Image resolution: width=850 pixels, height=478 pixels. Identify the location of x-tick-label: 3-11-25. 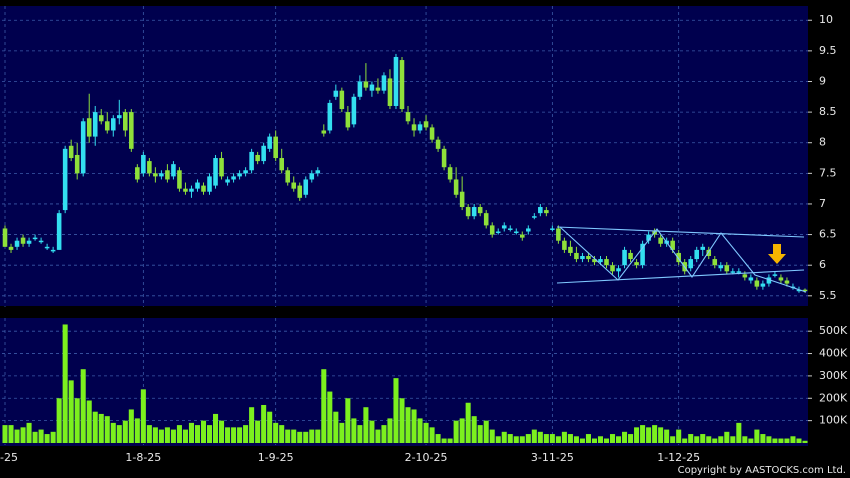
(552, 457).